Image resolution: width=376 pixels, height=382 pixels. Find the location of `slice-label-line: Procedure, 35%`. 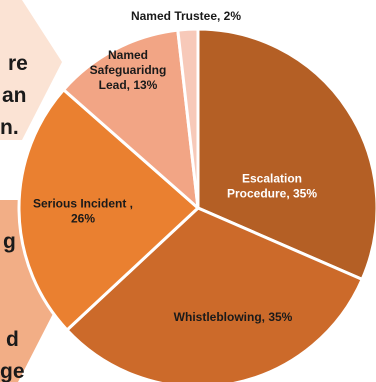

slice-label-line: Procedure, 35% is located at coordinates (272, 194).